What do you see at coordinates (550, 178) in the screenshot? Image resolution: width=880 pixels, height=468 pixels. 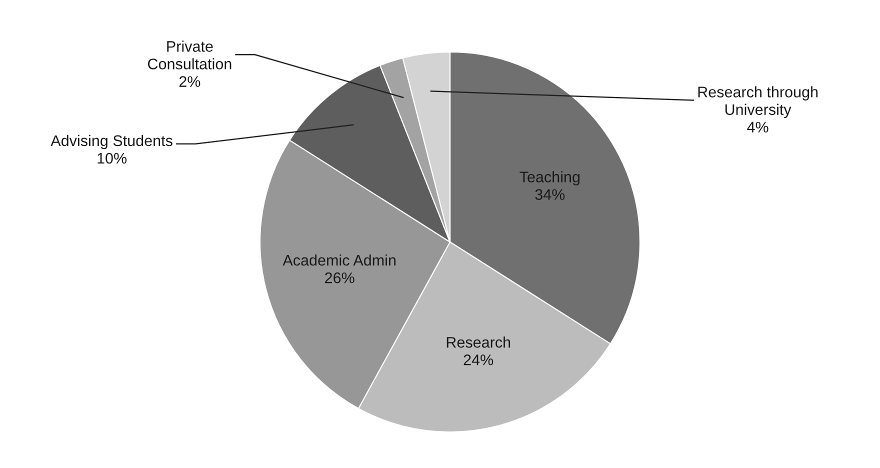 I see `slice-label: Teaching` at bounding box center [550, 178].